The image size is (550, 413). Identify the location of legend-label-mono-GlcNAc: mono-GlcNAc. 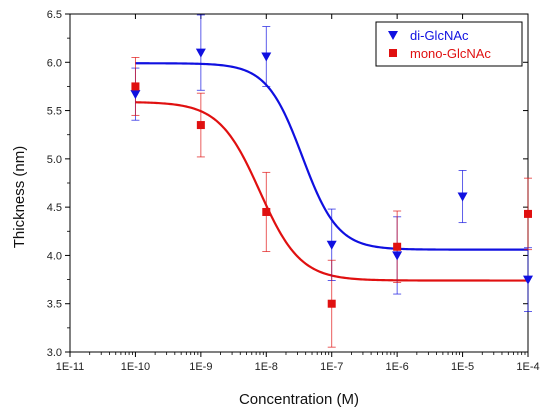
(450, 53).